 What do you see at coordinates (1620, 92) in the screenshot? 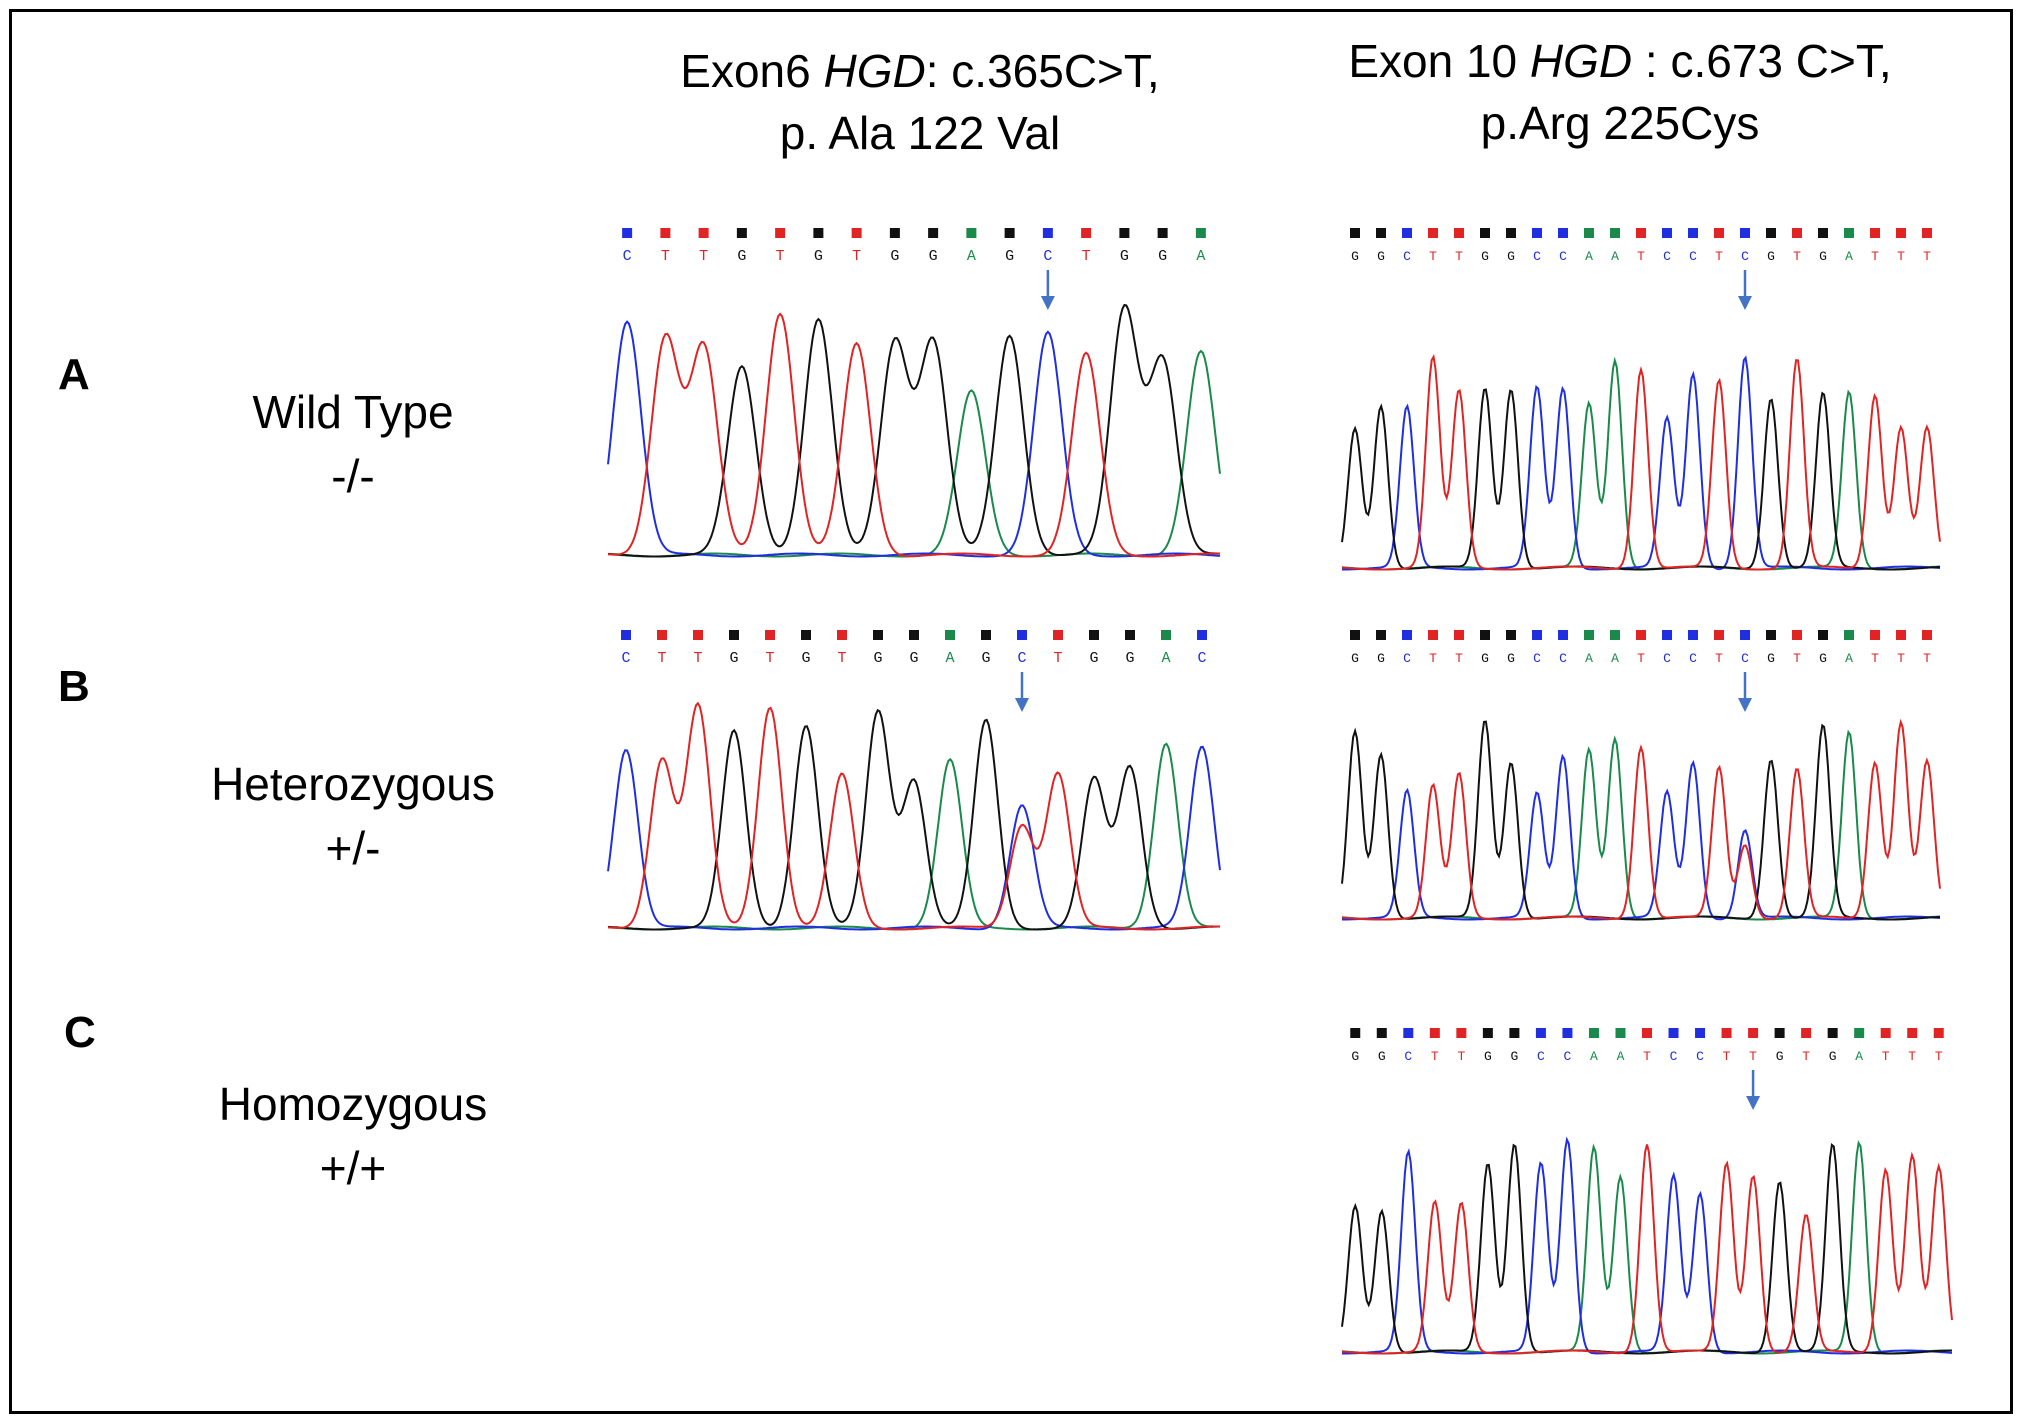
I see `column-title-exon10: Exon 10 HGD : c.673 C>T, p.Arg 225Cys` at bounding box center [1620, 92].